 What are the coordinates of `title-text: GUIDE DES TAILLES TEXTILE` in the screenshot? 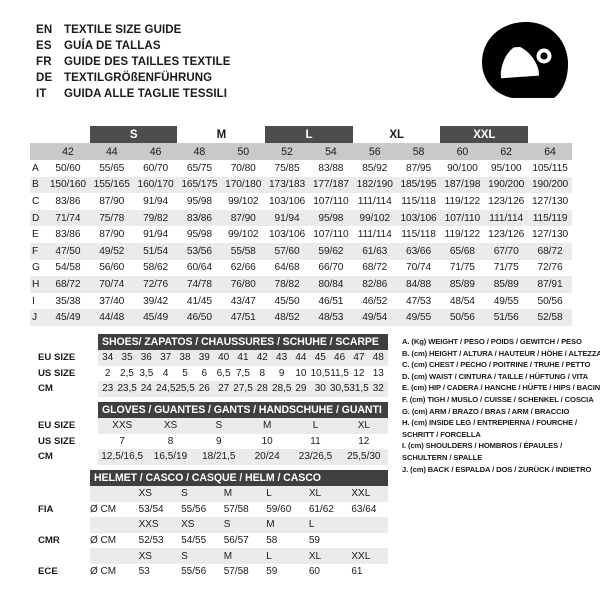 It's located at (147, 62).